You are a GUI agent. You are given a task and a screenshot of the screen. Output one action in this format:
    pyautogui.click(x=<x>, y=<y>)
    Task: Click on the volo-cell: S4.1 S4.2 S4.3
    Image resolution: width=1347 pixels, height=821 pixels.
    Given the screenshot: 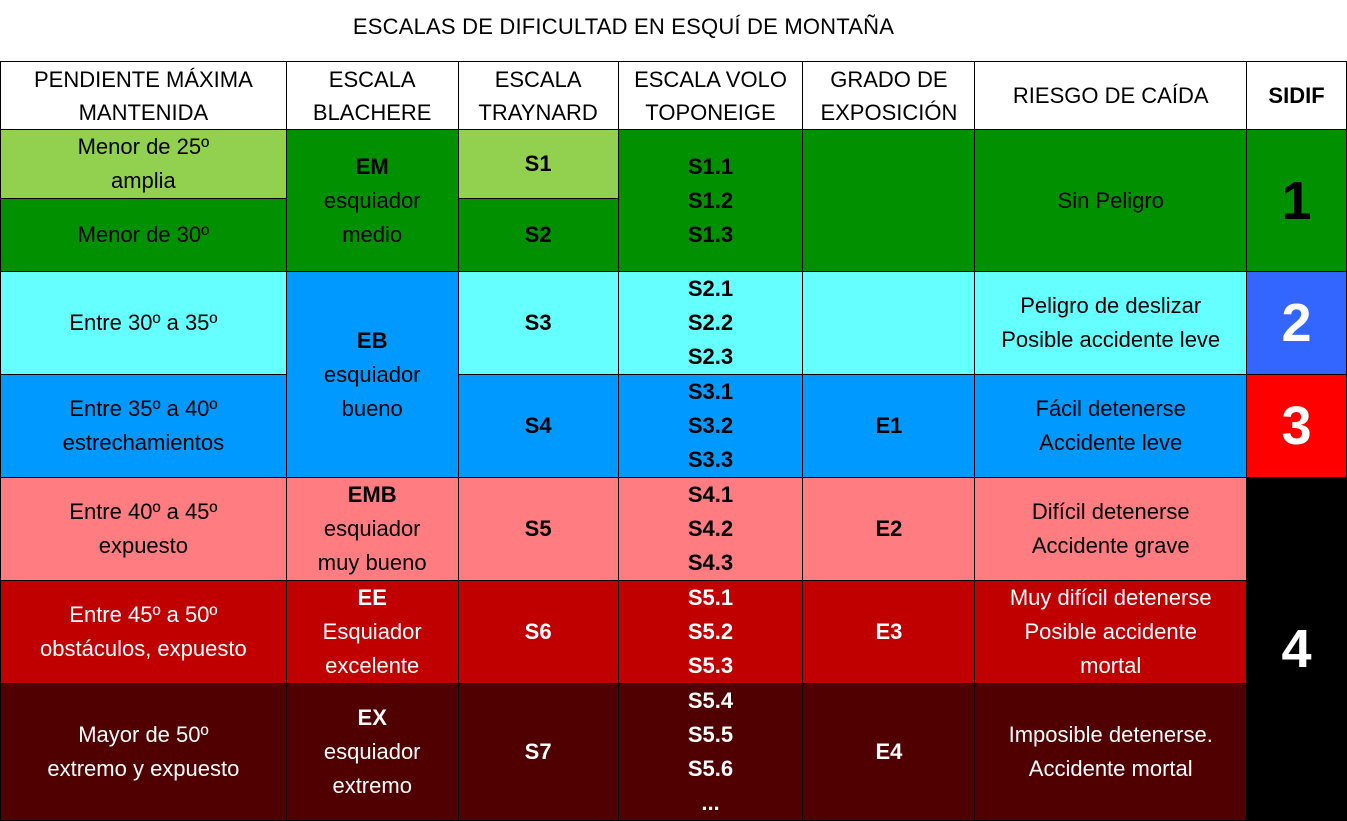 What is the action you would take?
    pyautogui.click(x=710, y=529)
    